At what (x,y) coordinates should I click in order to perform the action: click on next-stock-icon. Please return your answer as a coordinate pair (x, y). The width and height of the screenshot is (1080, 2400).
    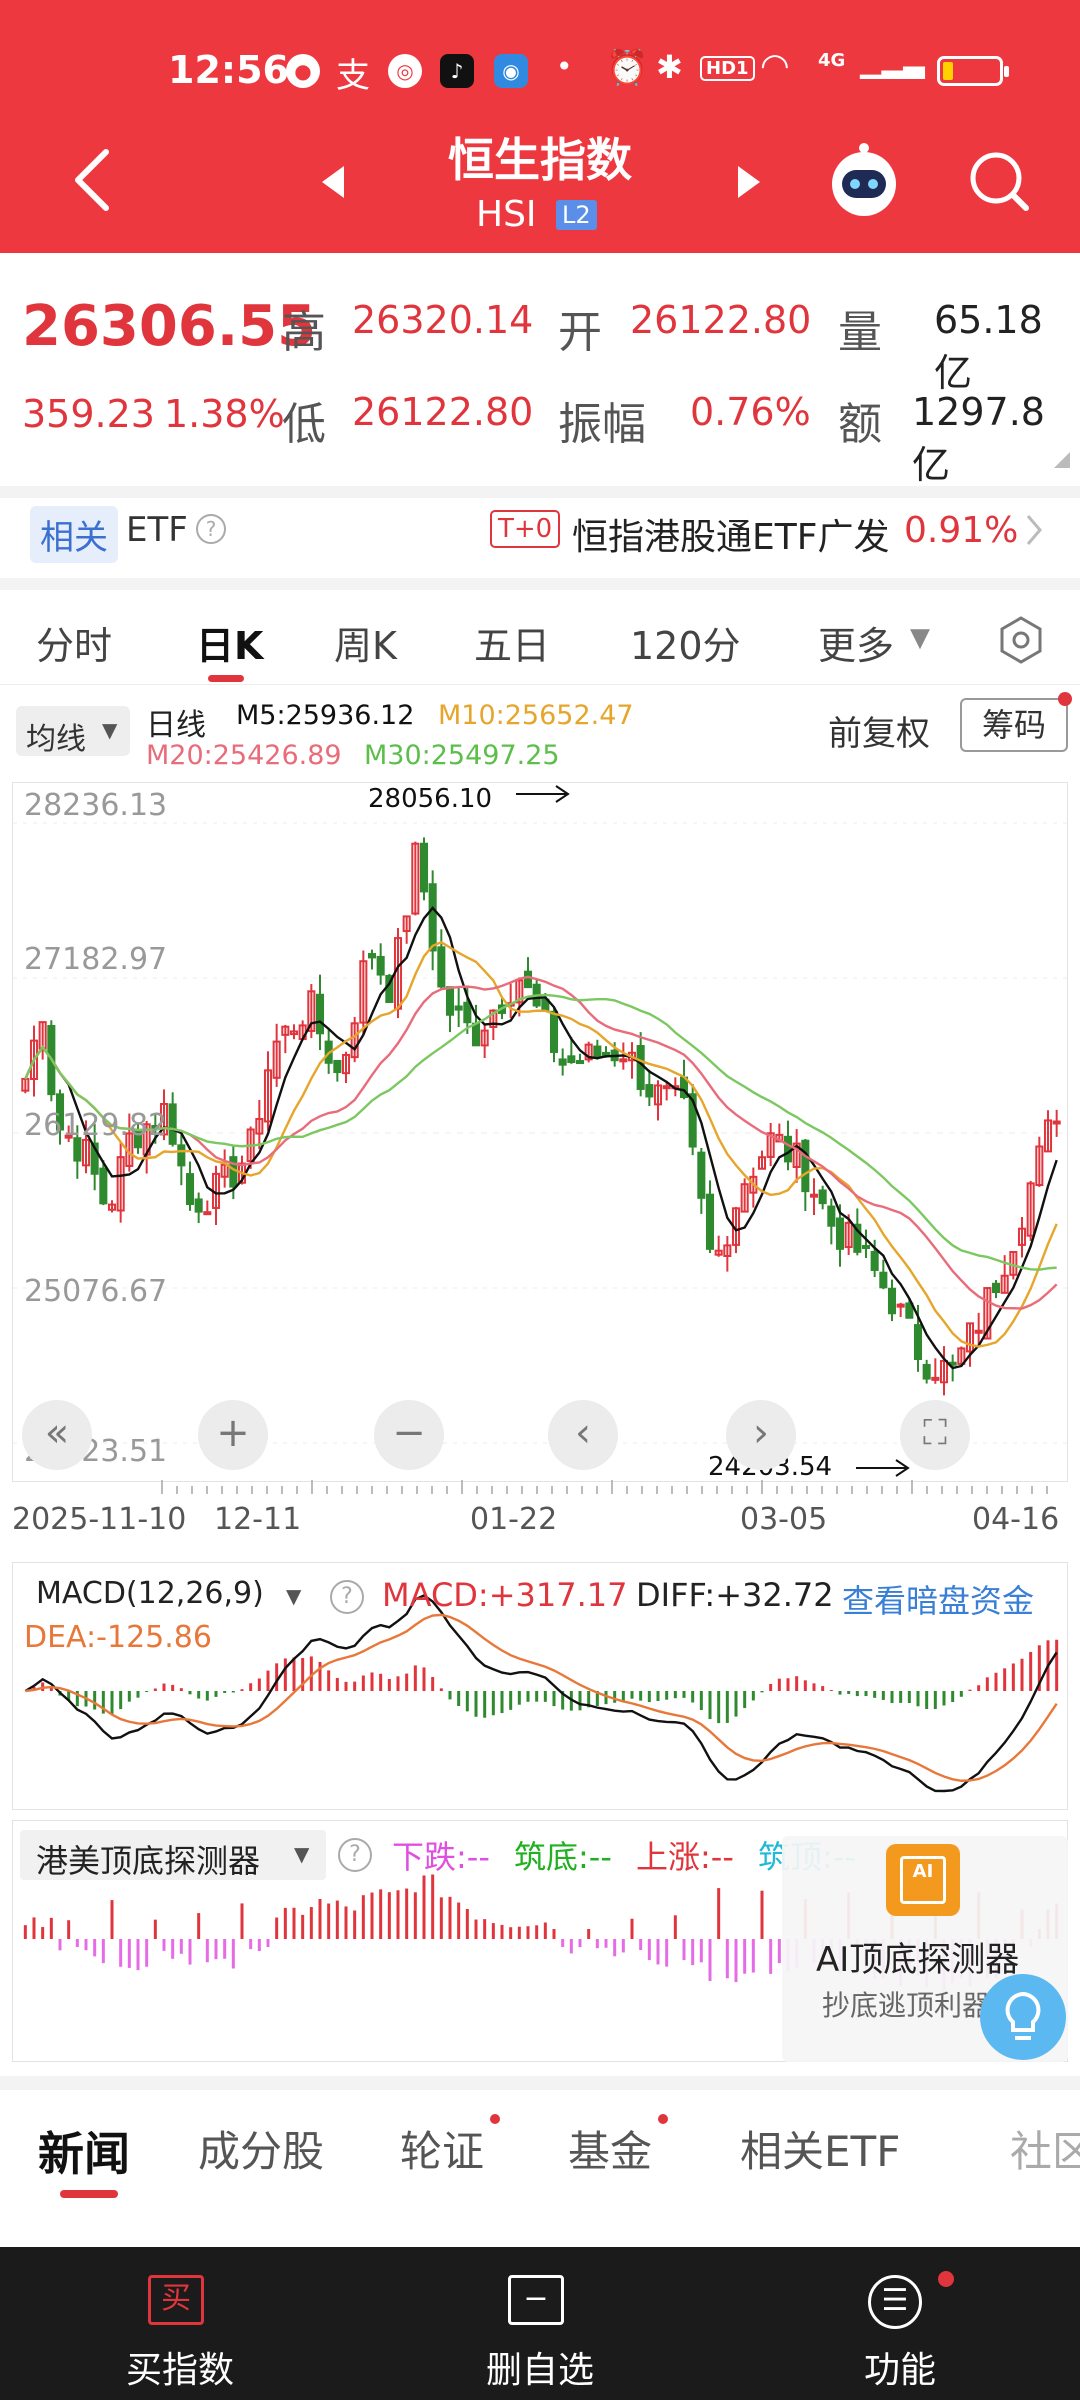
    Looking at the image, I should click on (749, 182).